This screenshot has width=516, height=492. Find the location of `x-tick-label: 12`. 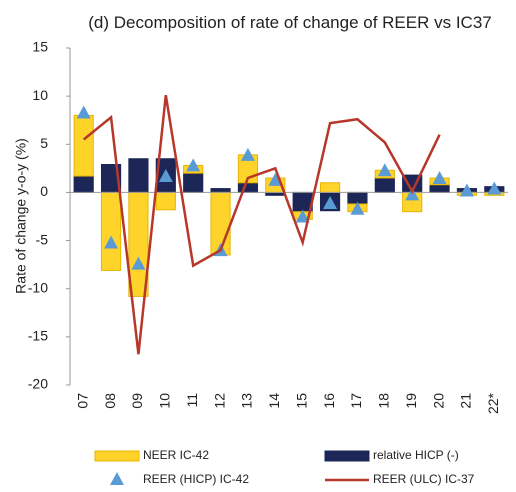

x-tick-label: 12 is located at coordinates (219, 401).